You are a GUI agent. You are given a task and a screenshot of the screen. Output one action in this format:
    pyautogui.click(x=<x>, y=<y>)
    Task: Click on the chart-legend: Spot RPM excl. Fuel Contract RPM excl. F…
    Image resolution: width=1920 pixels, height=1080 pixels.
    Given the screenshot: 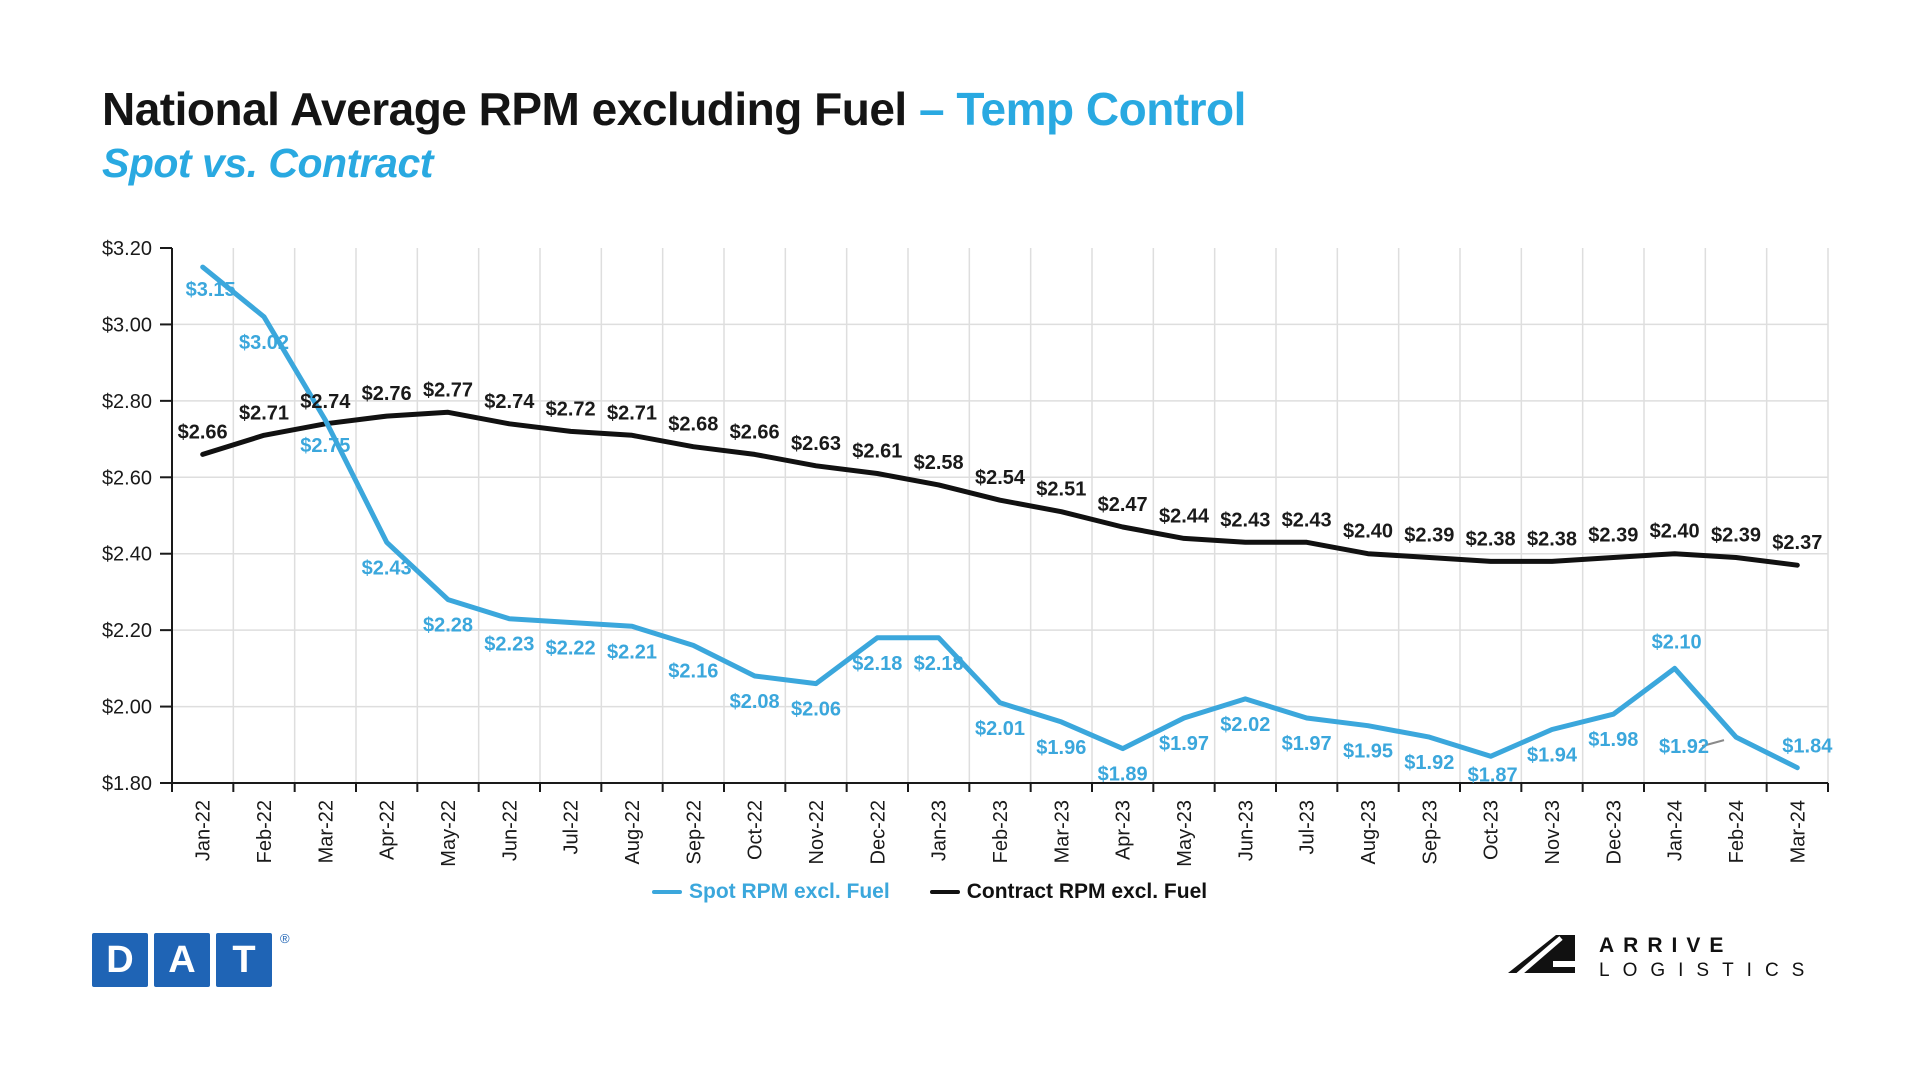 What is the action you would take?
    pyautogui.click(x=929, y=892)
    